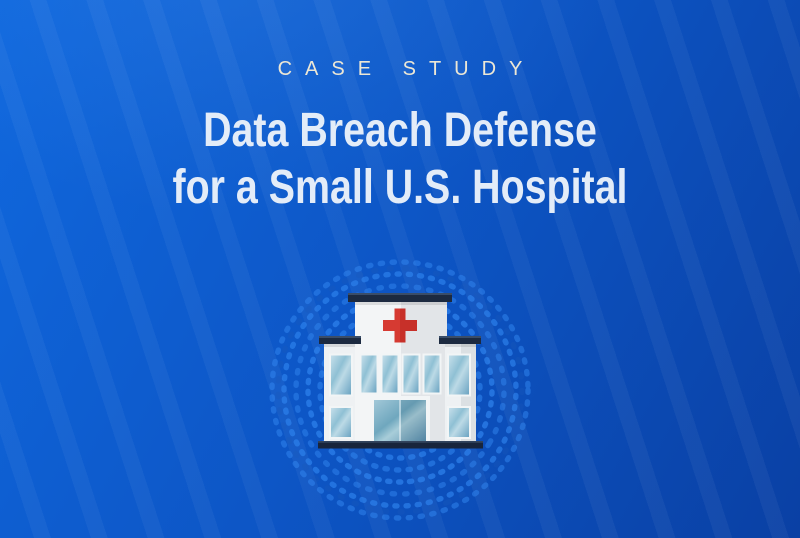 The width and height of the screenshot is (800, 538). I want to click on base-plinth, so click(400, 445).